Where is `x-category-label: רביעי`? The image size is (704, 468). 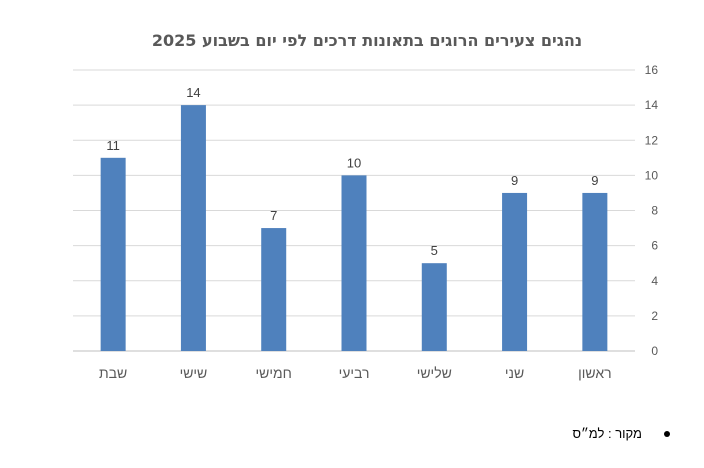
x-category-label: רביעי is located at coordinates (354, 373).